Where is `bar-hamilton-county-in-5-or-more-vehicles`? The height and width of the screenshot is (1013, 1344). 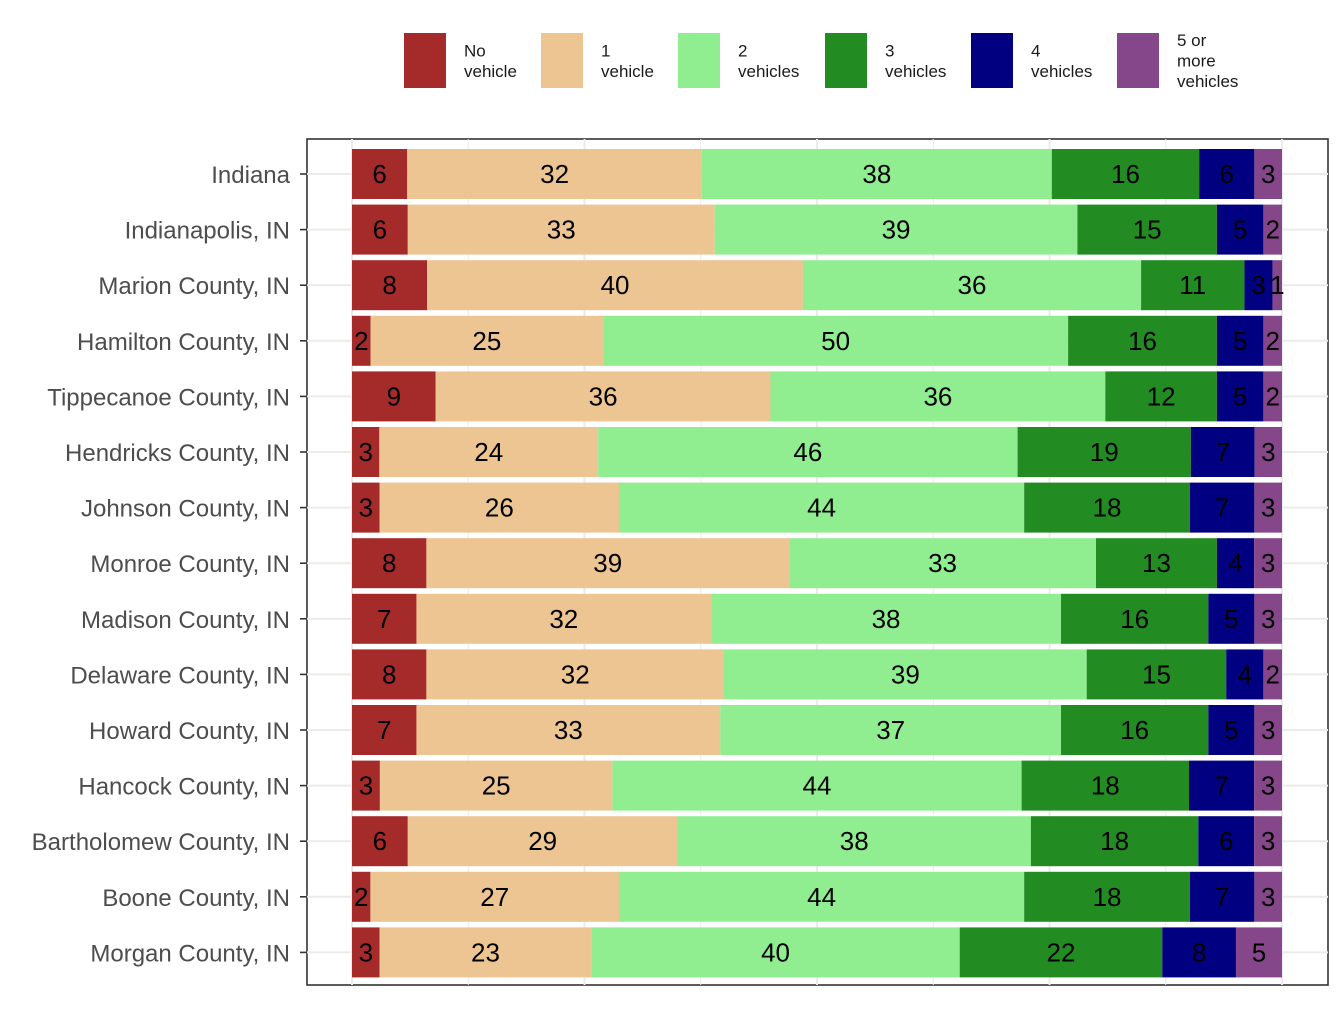 bar-hamilton-county-in-5-or-more-vehicles is located at coordinates (1272, 340).